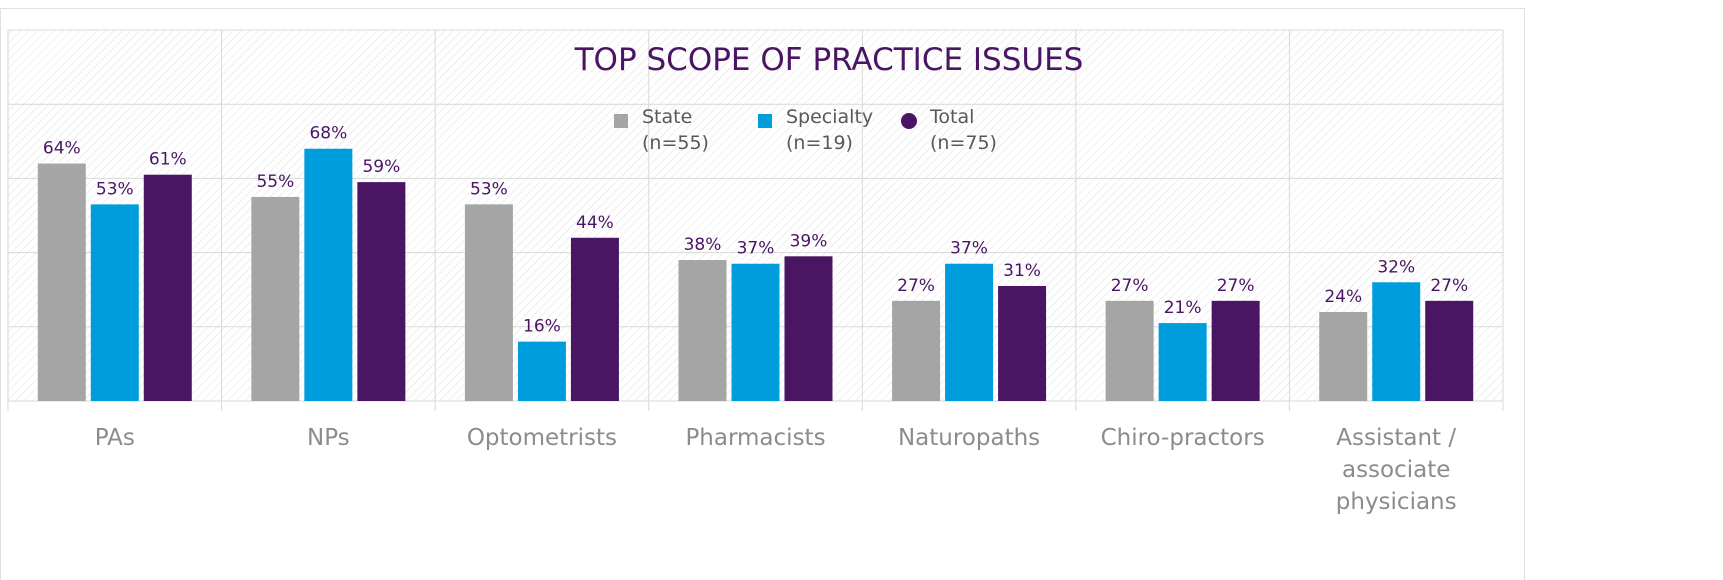 The height and width of the screenshot is (580, 1723). Describe the element at coordinates (381, 167) in the screenshot. I see `data-label: 59%` at that location.